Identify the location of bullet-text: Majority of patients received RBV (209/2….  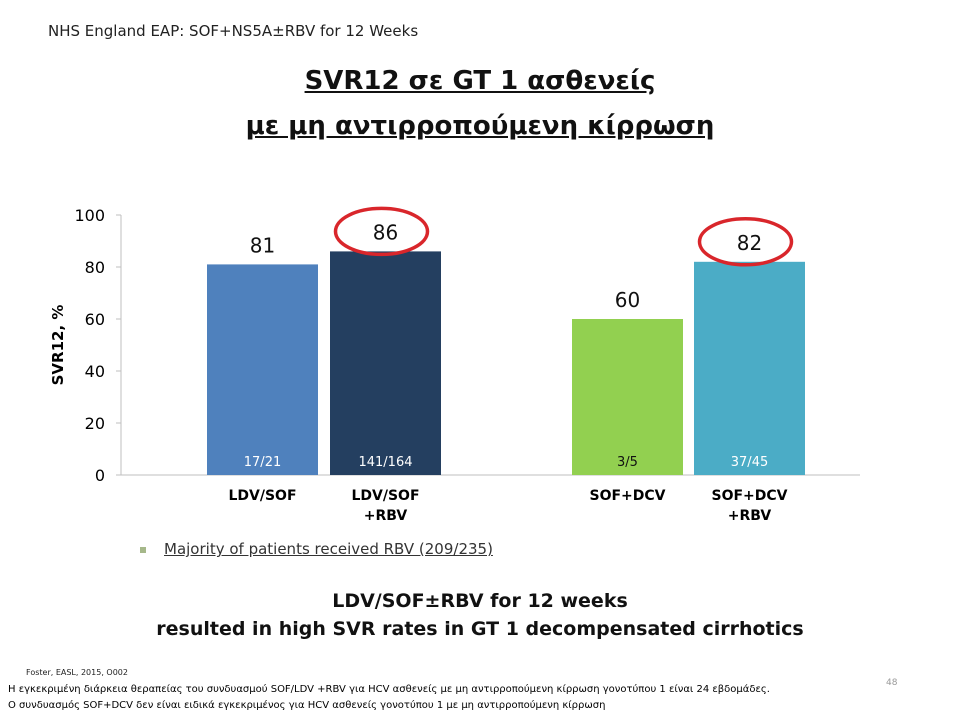
(328, 549).